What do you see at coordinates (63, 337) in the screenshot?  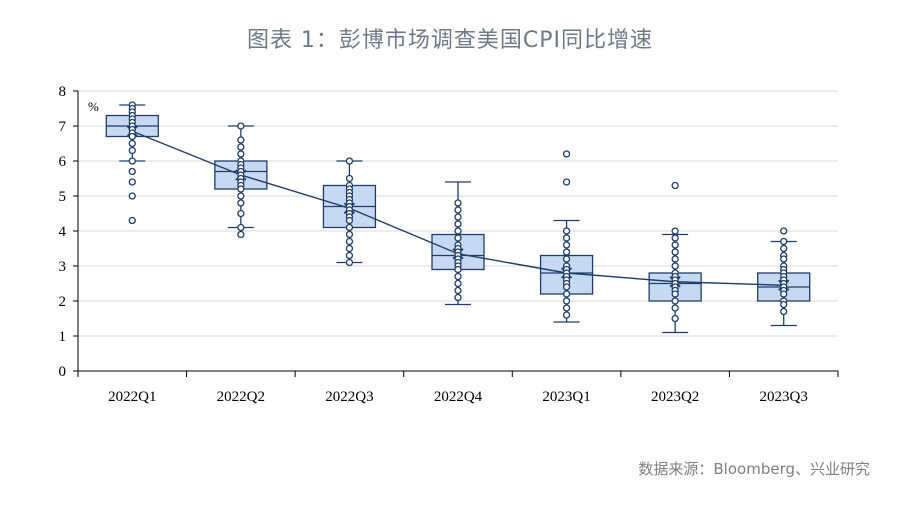 I see `y-tick-label: 1` at bounding box center [63, 337].